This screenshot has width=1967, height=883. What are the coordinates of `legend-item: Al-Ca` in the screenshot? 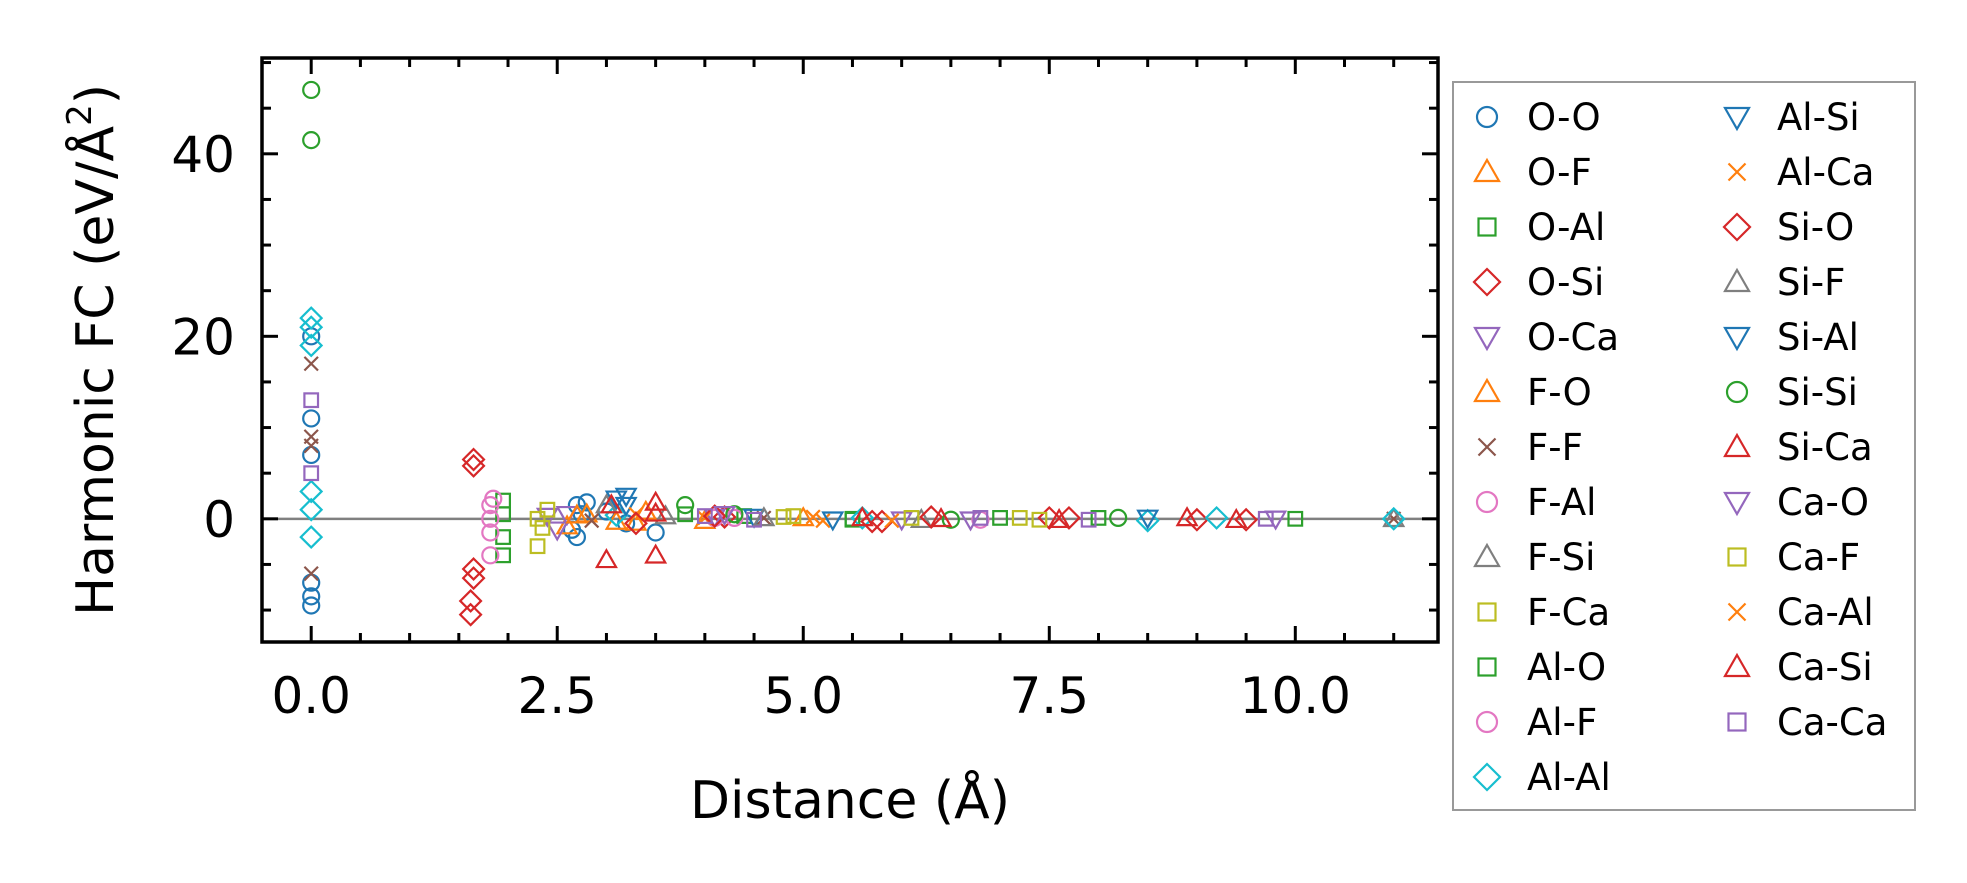 It's located at (1800, 172).